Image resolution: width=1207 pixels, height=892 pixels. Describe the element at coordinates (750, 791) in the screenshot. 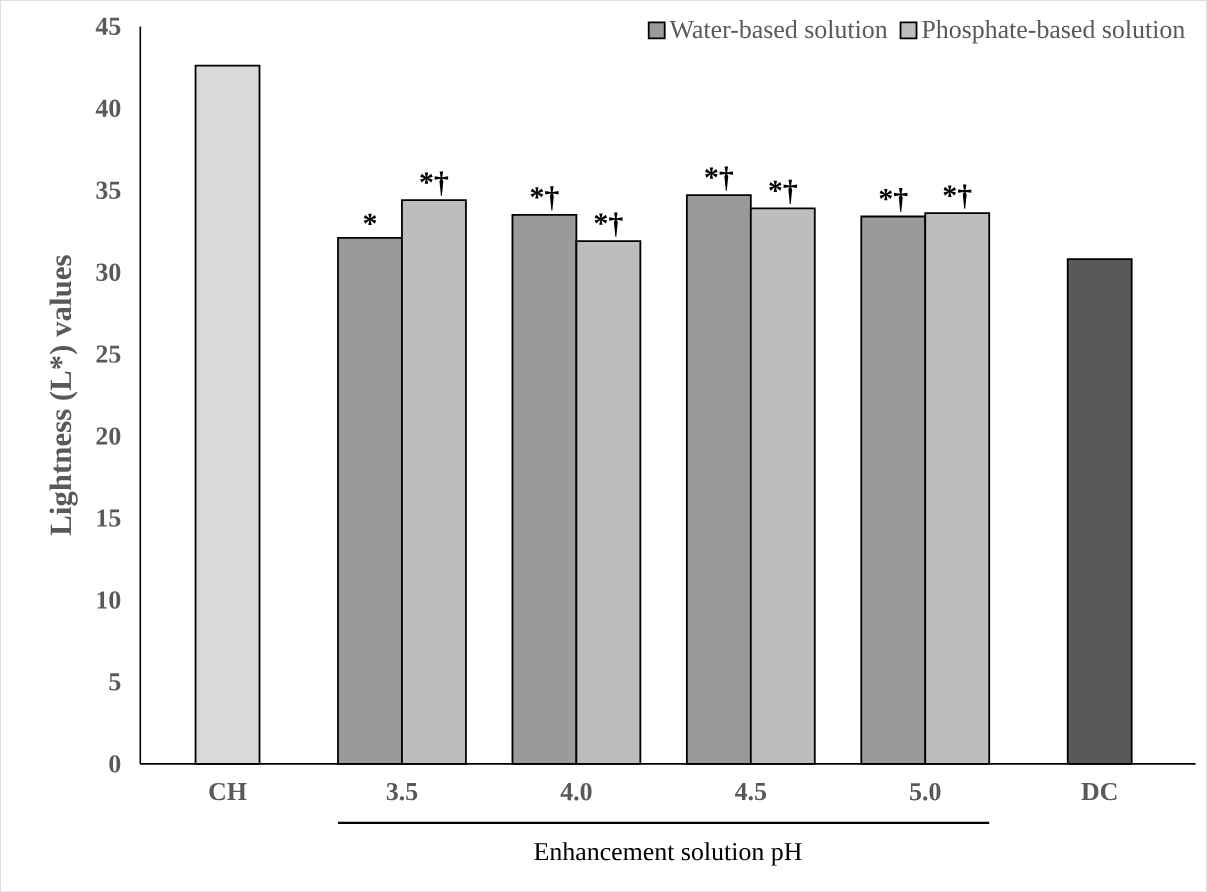

I see `x-tick-label: 4.5` at that location.